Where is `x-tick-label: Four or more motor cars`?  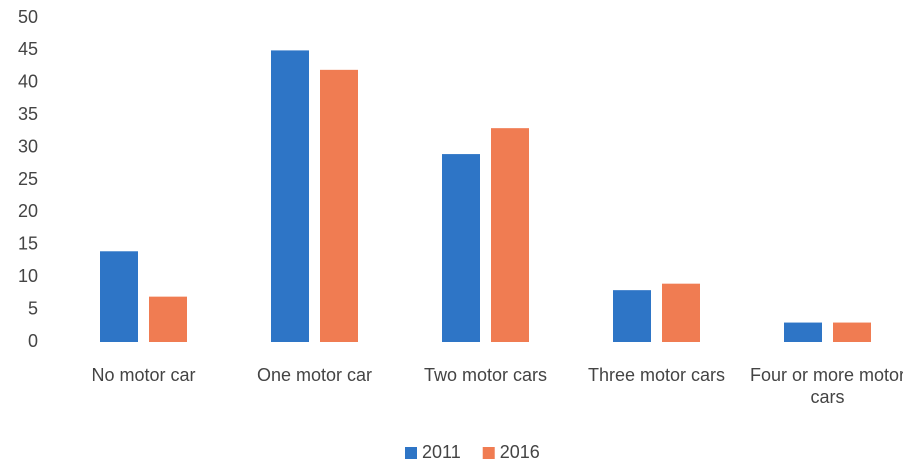 x-tick-label: Four or more motor cars is located at coordinates (826, 386).